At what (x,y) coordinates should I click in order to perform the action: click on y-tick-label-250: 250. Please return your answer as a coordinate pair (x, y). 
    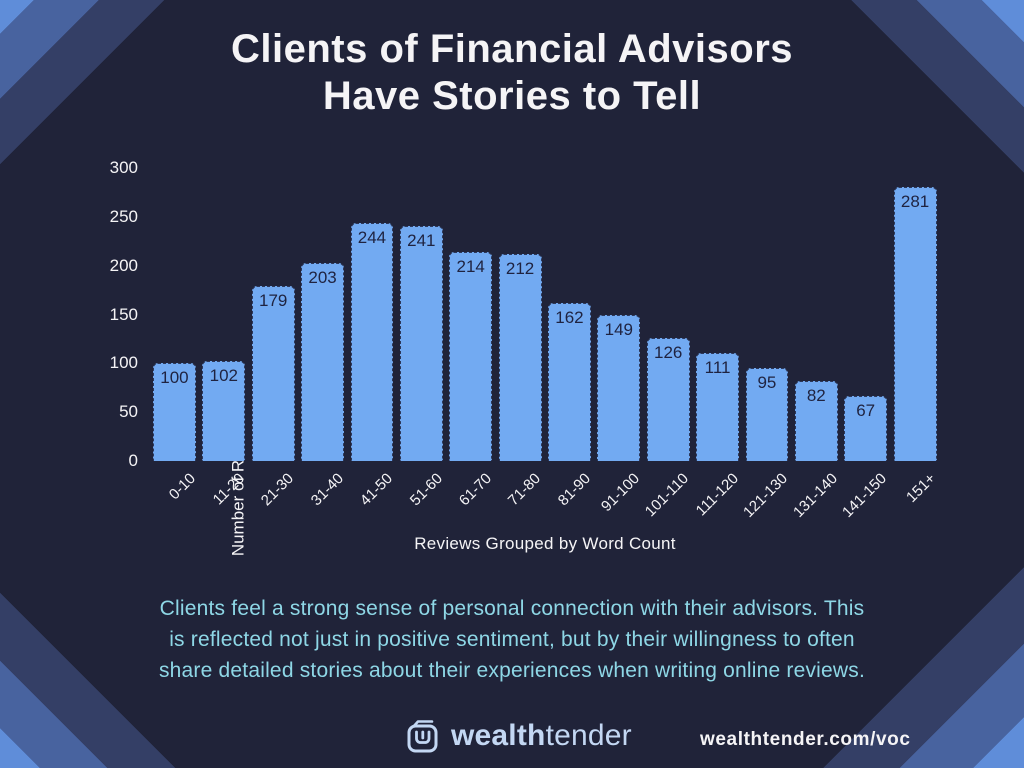
    Looking at the image, I should click on (123, 216).